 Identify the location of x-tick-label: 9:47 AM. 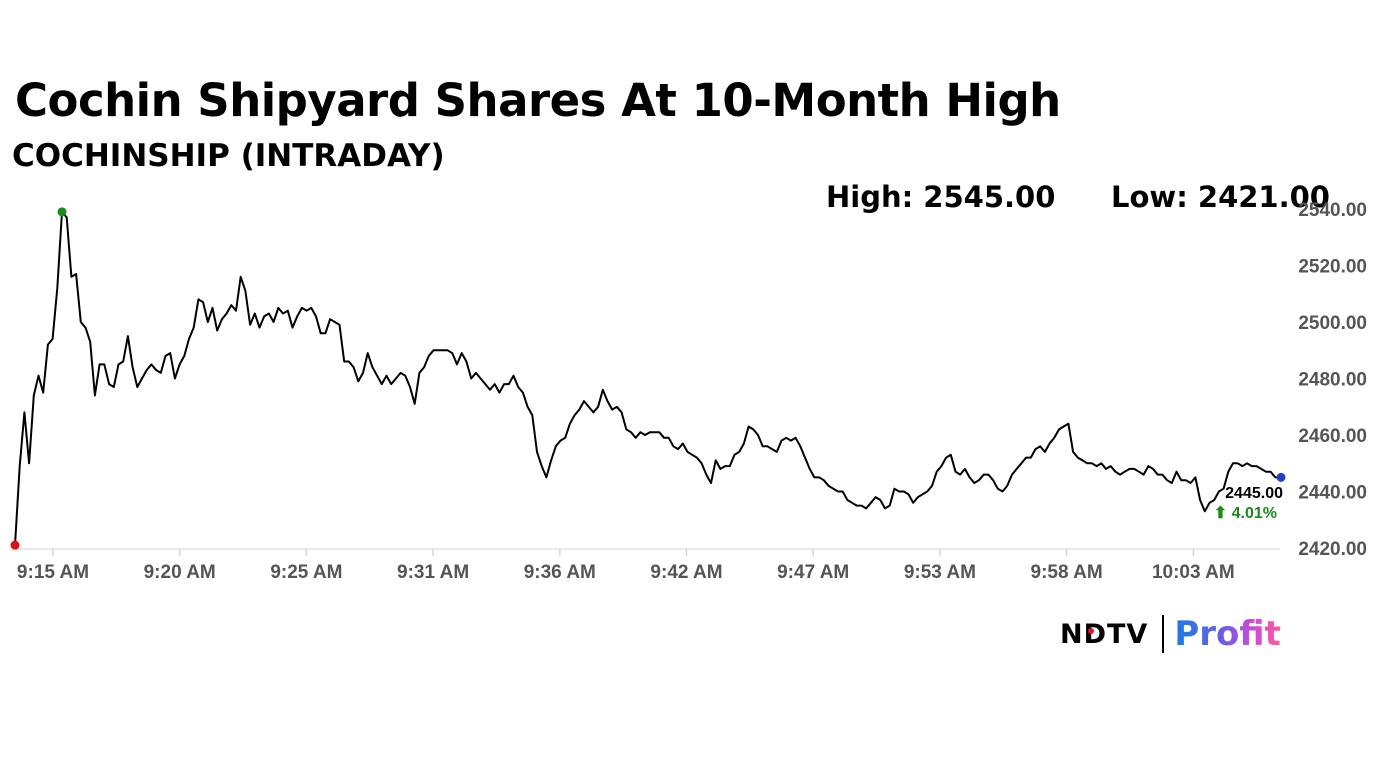
(813, 572).